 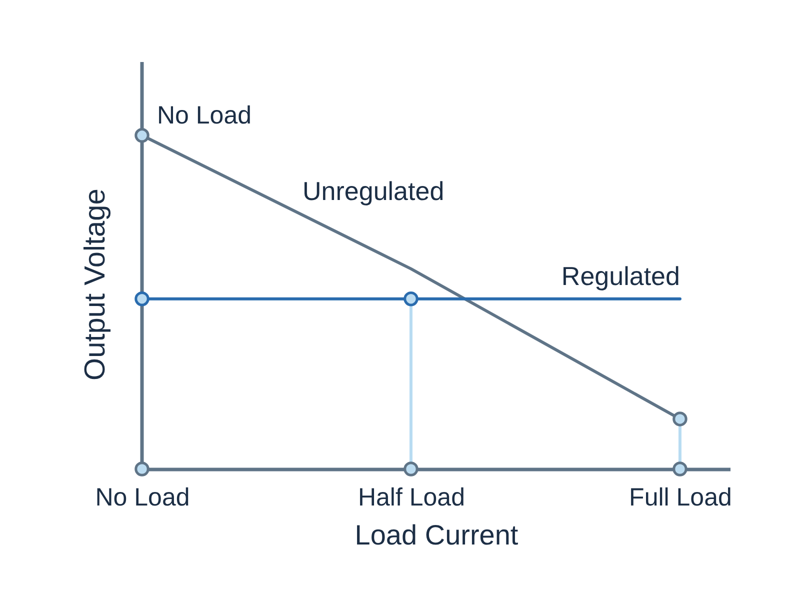 What do you see at coordinates (142, 498) in the screenshot?
I see `x-tick-label: No Load` at bounding box center [142, 498].